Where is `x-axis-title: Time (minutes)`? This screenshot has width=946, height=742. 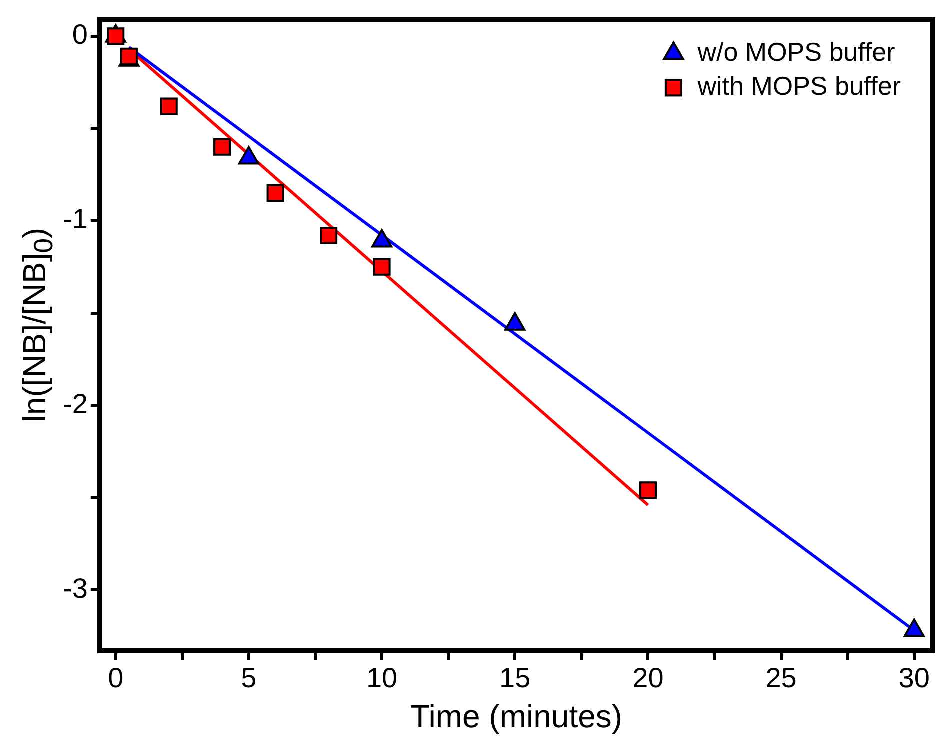
x-axis-title: Time (minutes) is located at coordinates (516, 716).